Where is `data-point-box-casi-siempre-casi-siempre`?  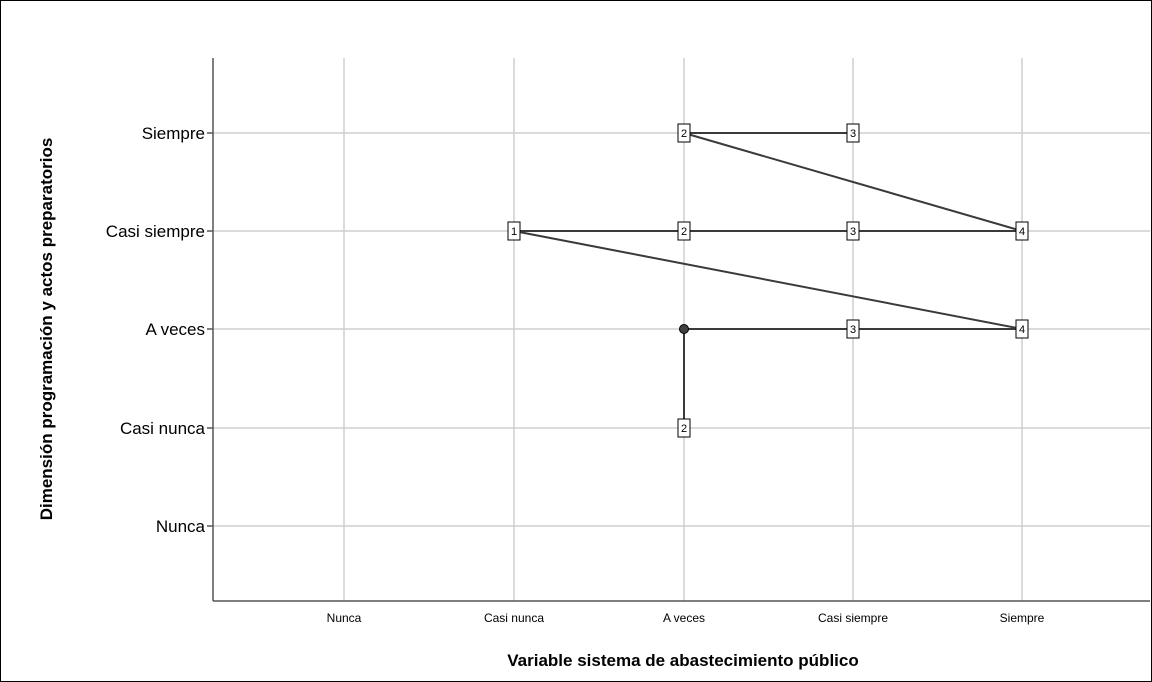
data-point-box-casi-siempre-casi-siempre is located at coordinates (853, 231).